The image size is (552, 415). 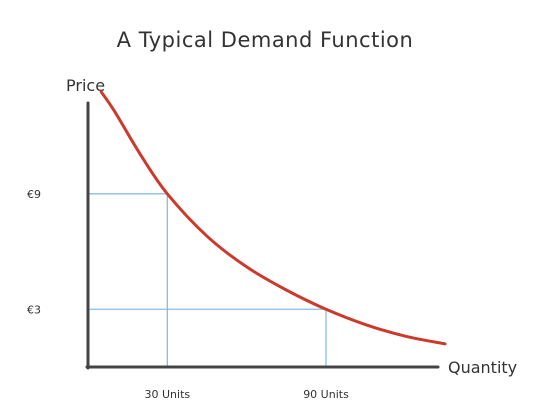 What do you see at coordinates (34, 309) in the screenshot?
I see `y-tick-label-2: €3` at bounding box center [34, 309].